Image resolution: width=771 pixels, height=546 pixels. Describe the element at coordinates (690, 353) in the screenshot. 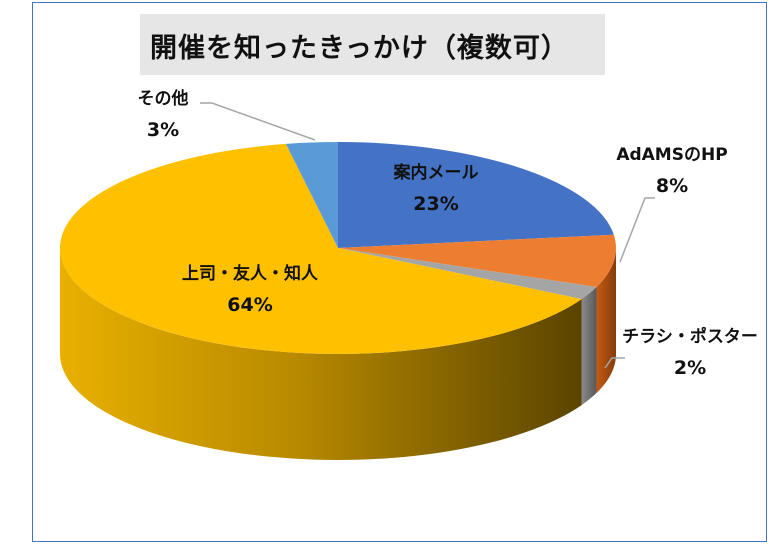

I see `label-slice-2: チラシ・ポスター 2%` at that location.